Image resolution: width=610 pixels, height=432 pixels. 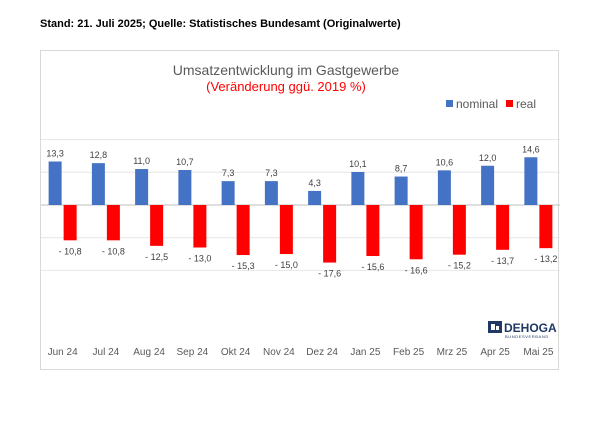 I want to click on legend-label-nominal: nominal, so click(x=477, y=104).